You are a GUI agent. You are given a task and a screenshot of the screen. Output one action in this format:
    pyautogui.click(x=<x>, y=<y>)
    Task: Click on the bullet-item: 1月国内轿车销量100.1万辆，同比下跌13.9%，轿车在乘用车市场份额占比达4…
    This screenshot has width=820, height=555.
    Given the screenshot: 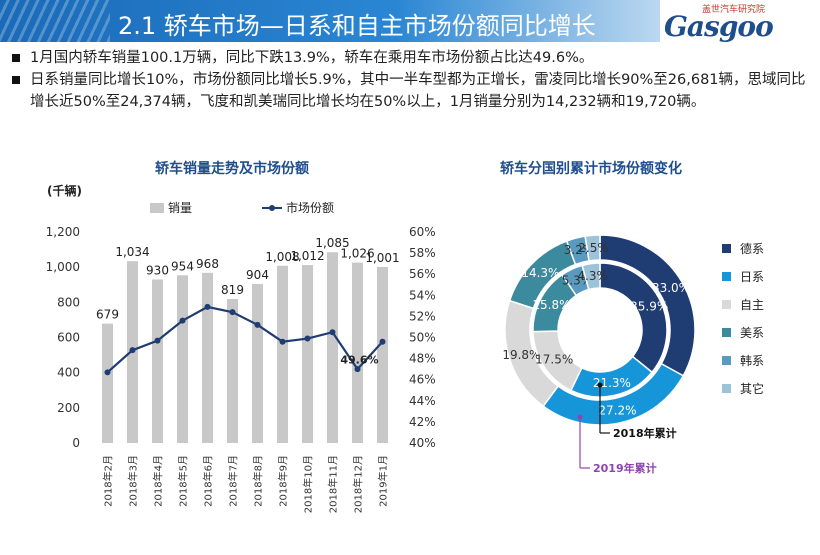 What is the action you would take?
    pyautogui.click(x=410, y=58)
    